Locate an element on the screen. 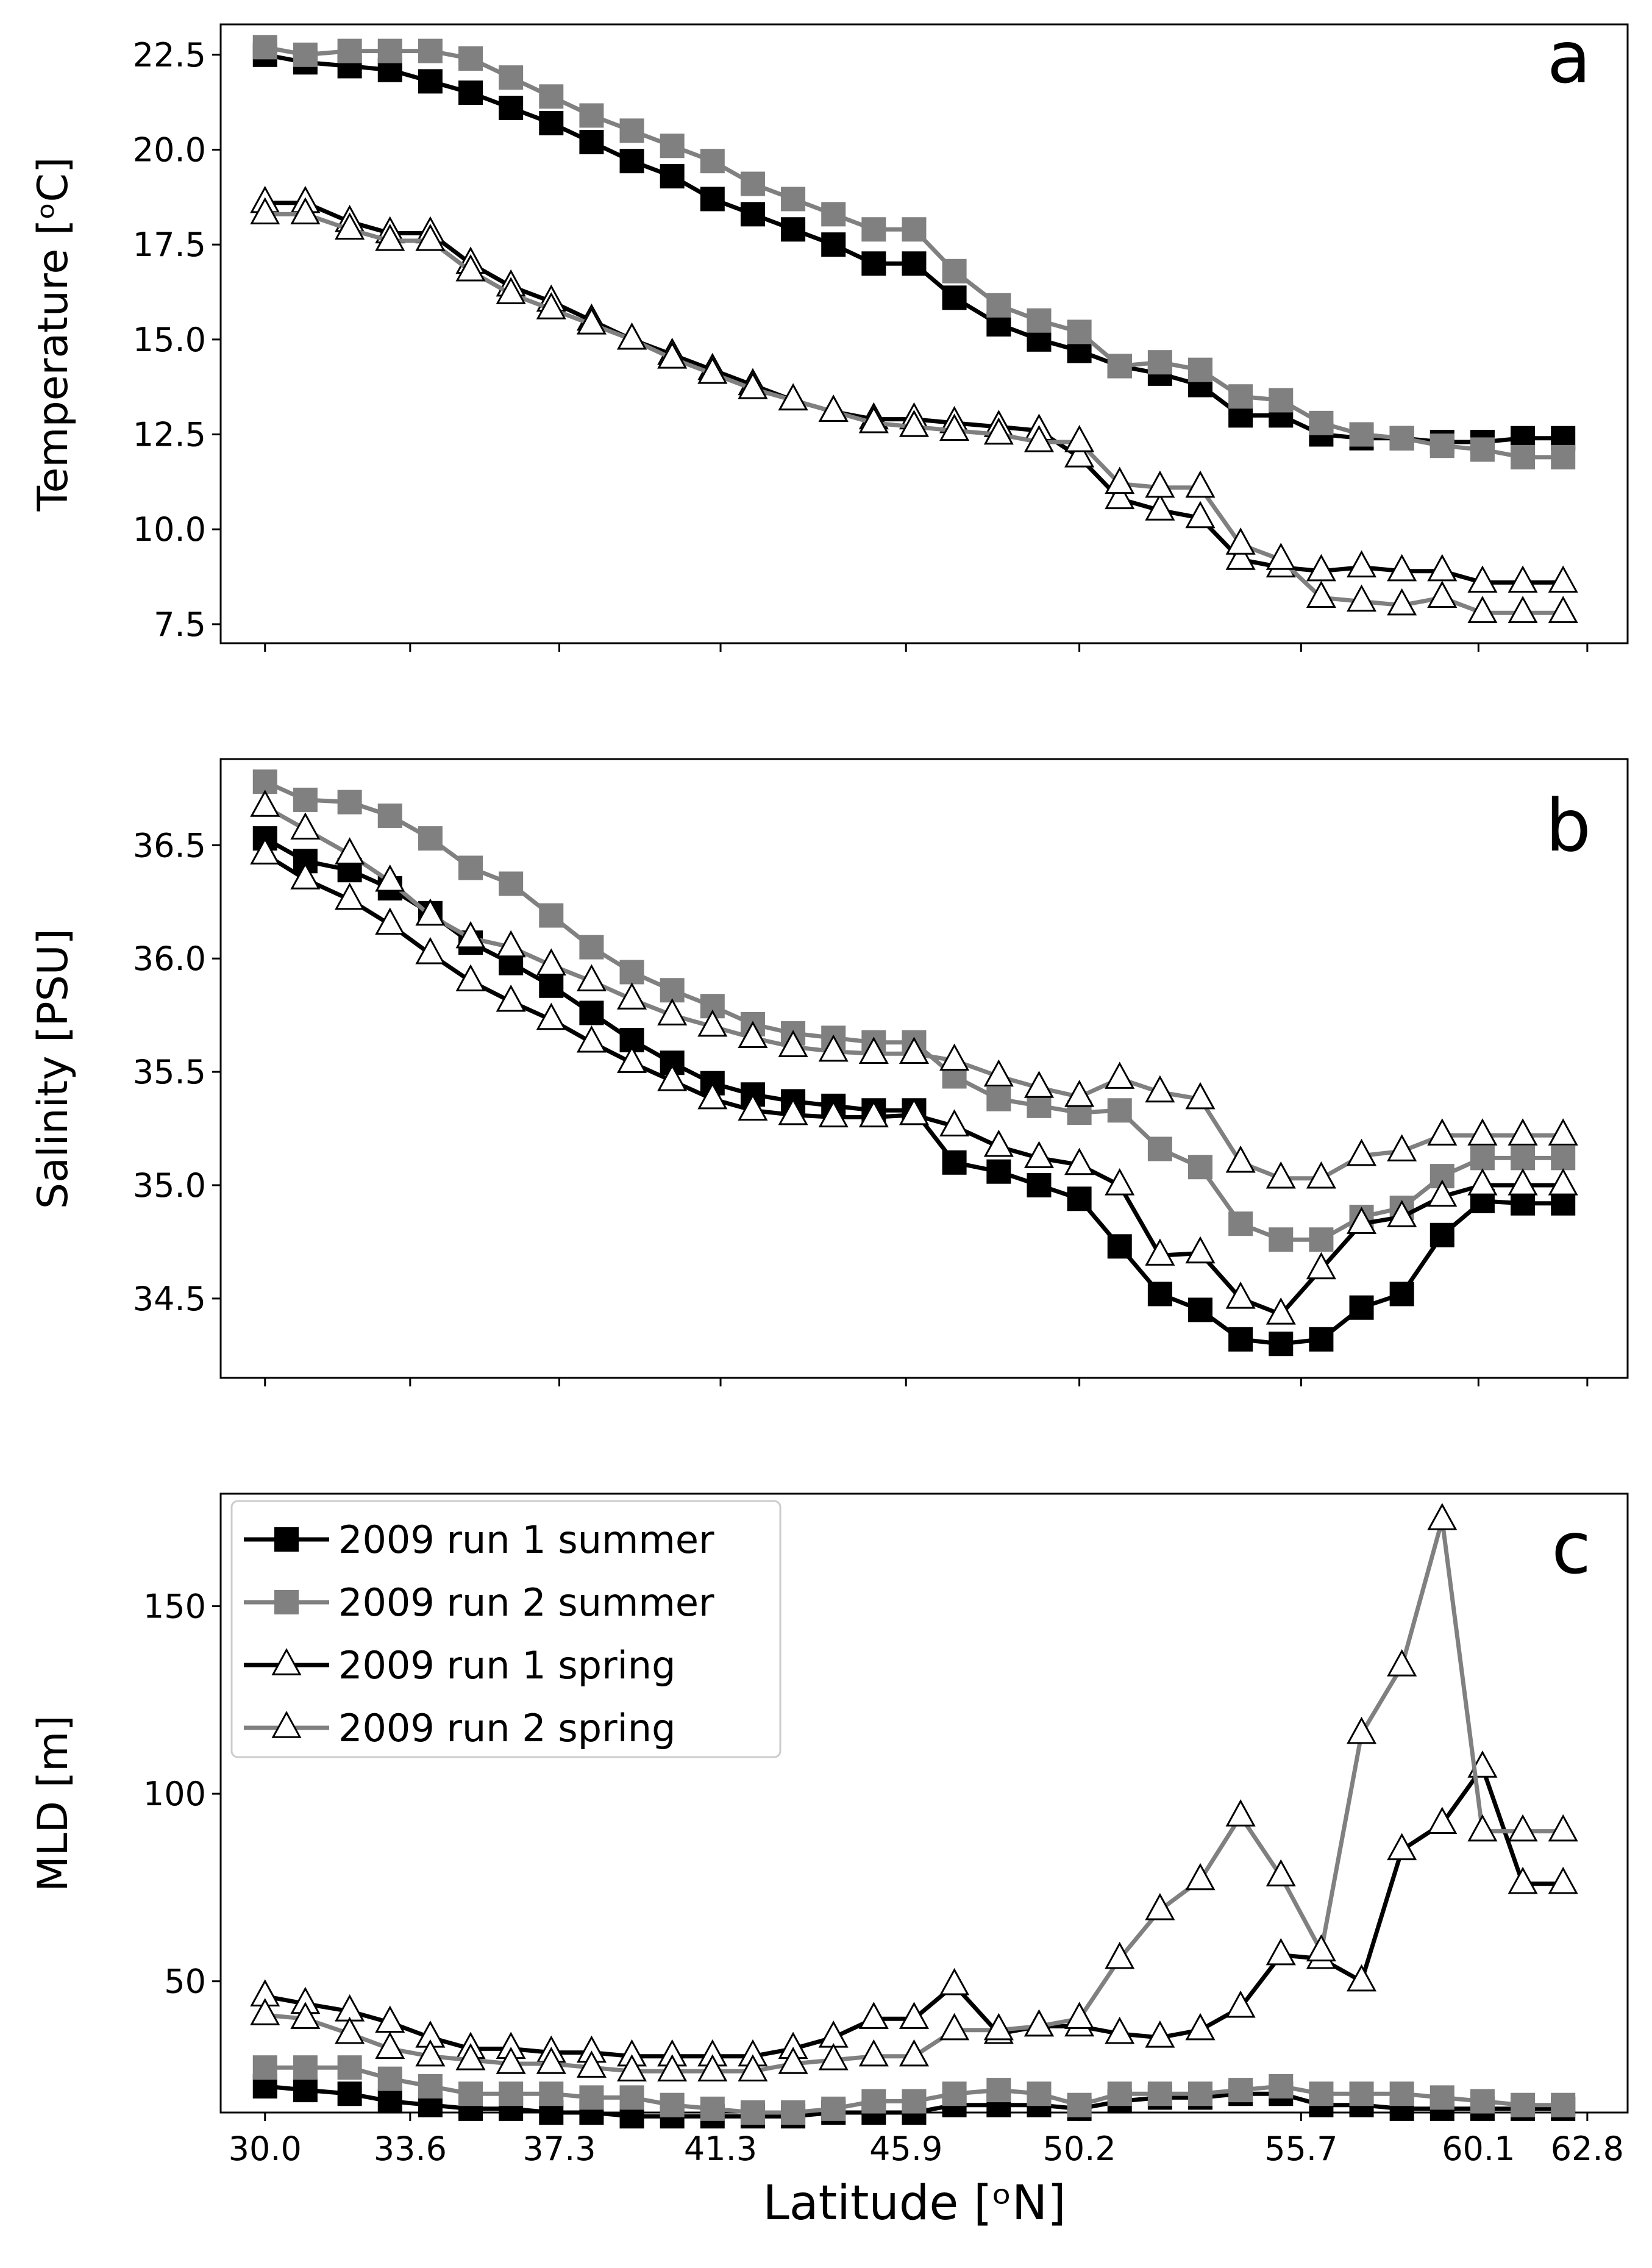  salinity-y-tick-label: 36.5 is located at coordinates (169, 845).